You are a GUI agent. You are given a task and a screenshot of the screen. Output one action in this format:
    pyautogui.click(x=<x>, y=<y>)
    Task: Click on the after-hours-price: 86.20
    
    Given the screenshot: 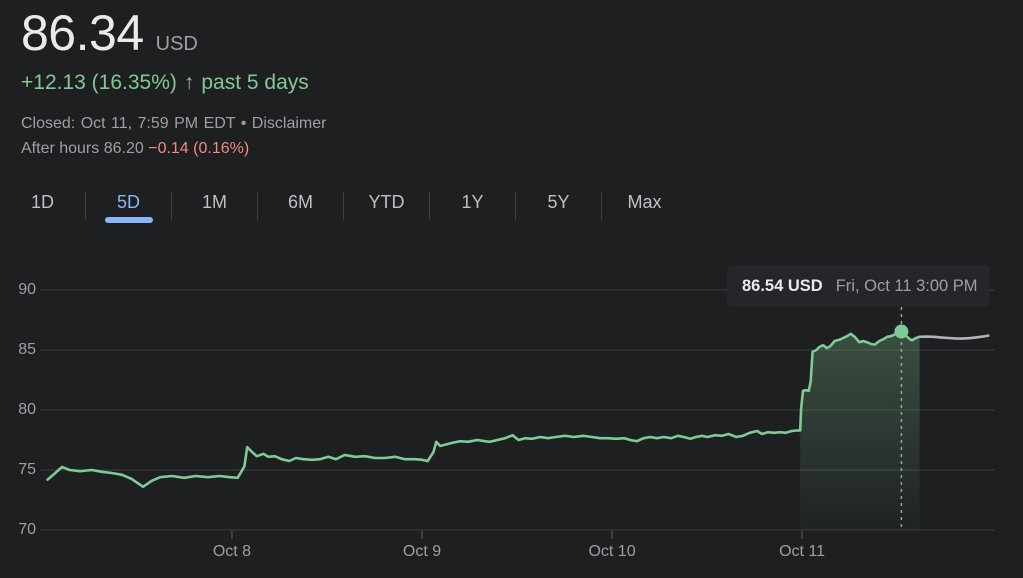 What is the action you would take?
    pyautogui.click(x=123, y=148)
    